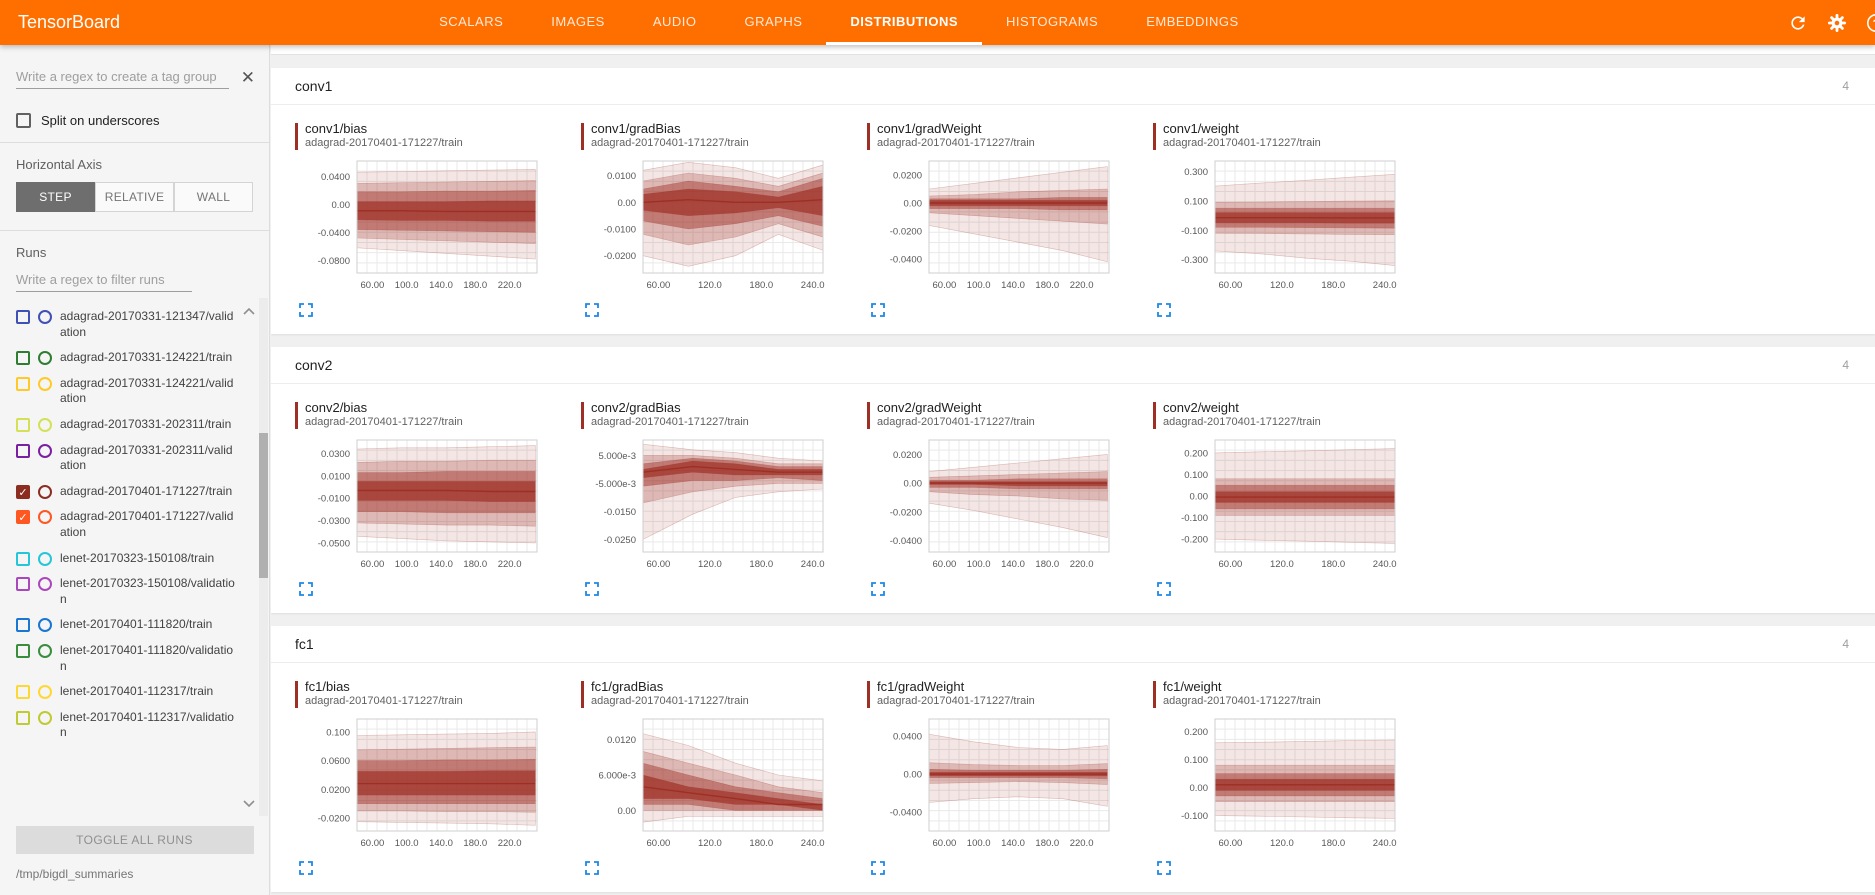  What do you see at coordinates (1194, 816) in the screenshot?
I see `svg-text: -0.100` at bounding box center [1194, 816].